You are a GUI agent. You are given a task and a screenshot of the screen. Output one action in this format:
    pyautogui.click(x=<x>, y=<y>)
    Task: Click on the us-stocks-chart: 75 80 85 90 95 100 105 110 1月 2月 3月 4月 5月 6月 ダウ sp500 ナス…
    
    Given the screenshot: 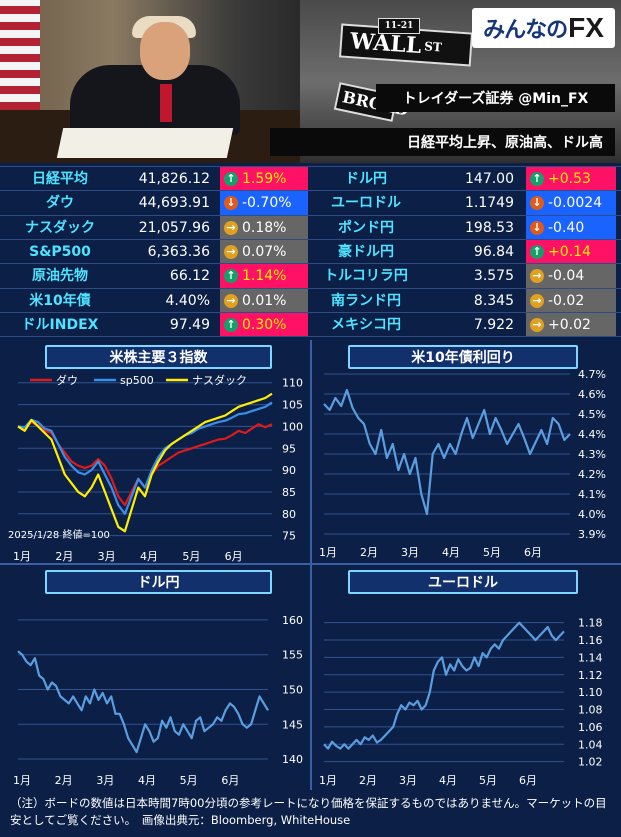 What is the action you would take?
    pyautogui.click(x=155, y=468)
    